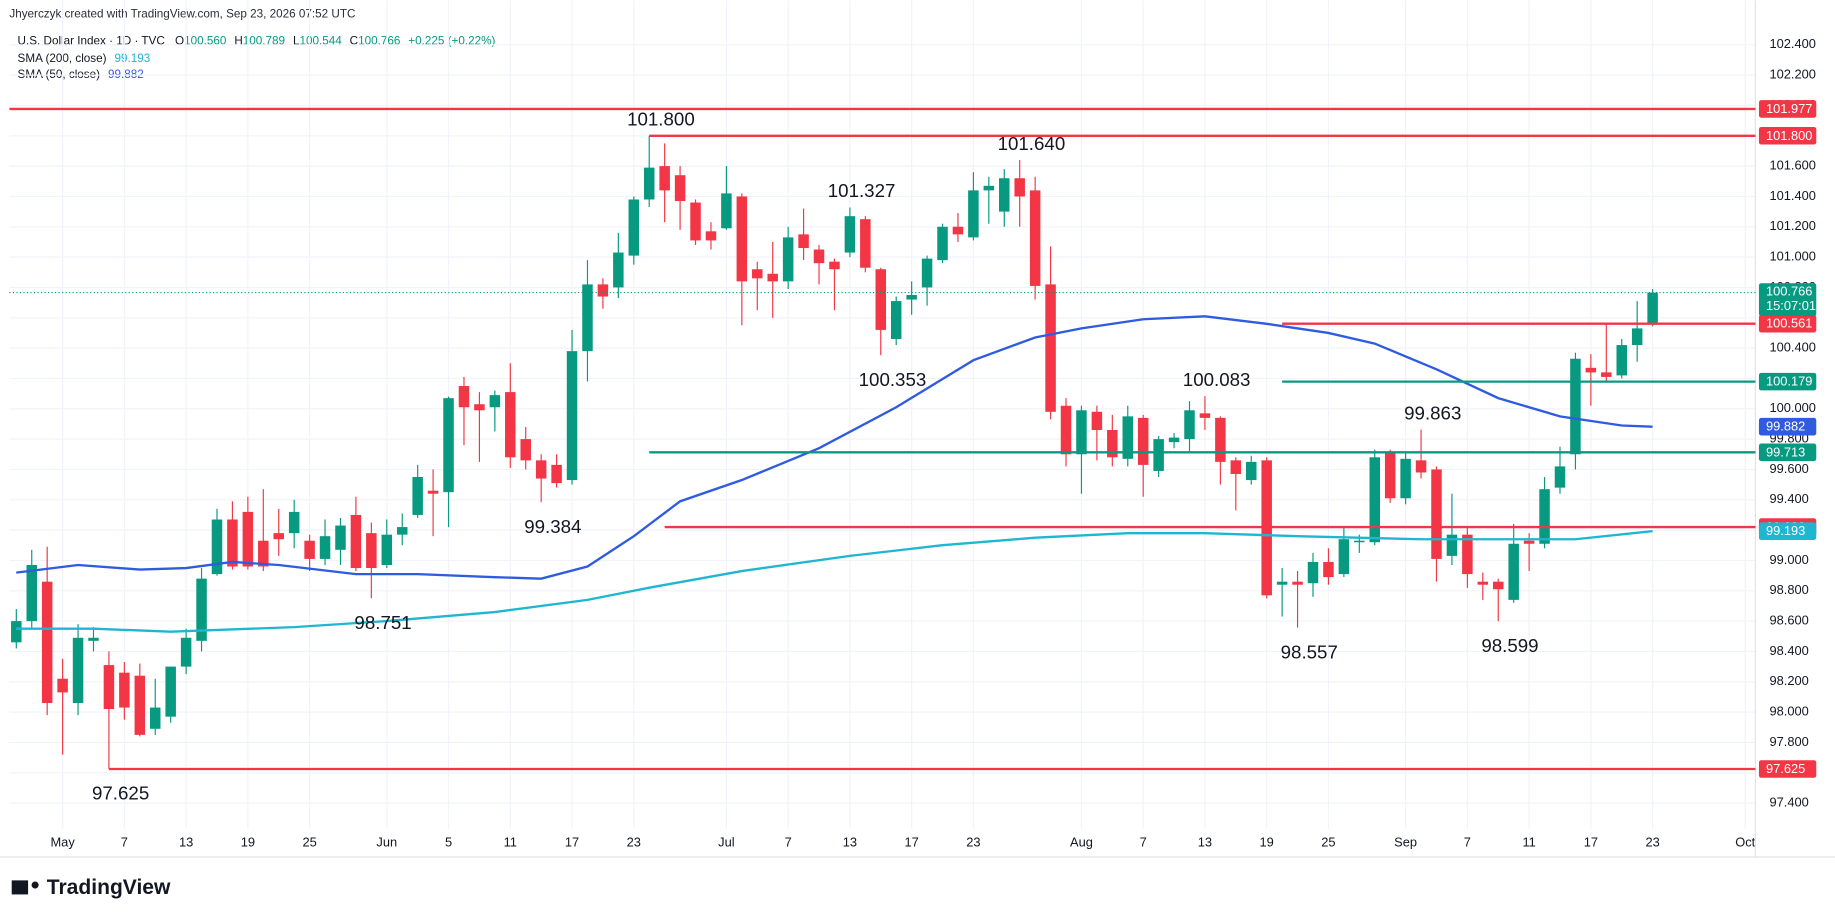 Image resolution: width=1835 pixels, height=917 pixels. Describe the element at coordinates (1785, 530) in the screenshot. I see `sma-box-label: 99.193` at that location.